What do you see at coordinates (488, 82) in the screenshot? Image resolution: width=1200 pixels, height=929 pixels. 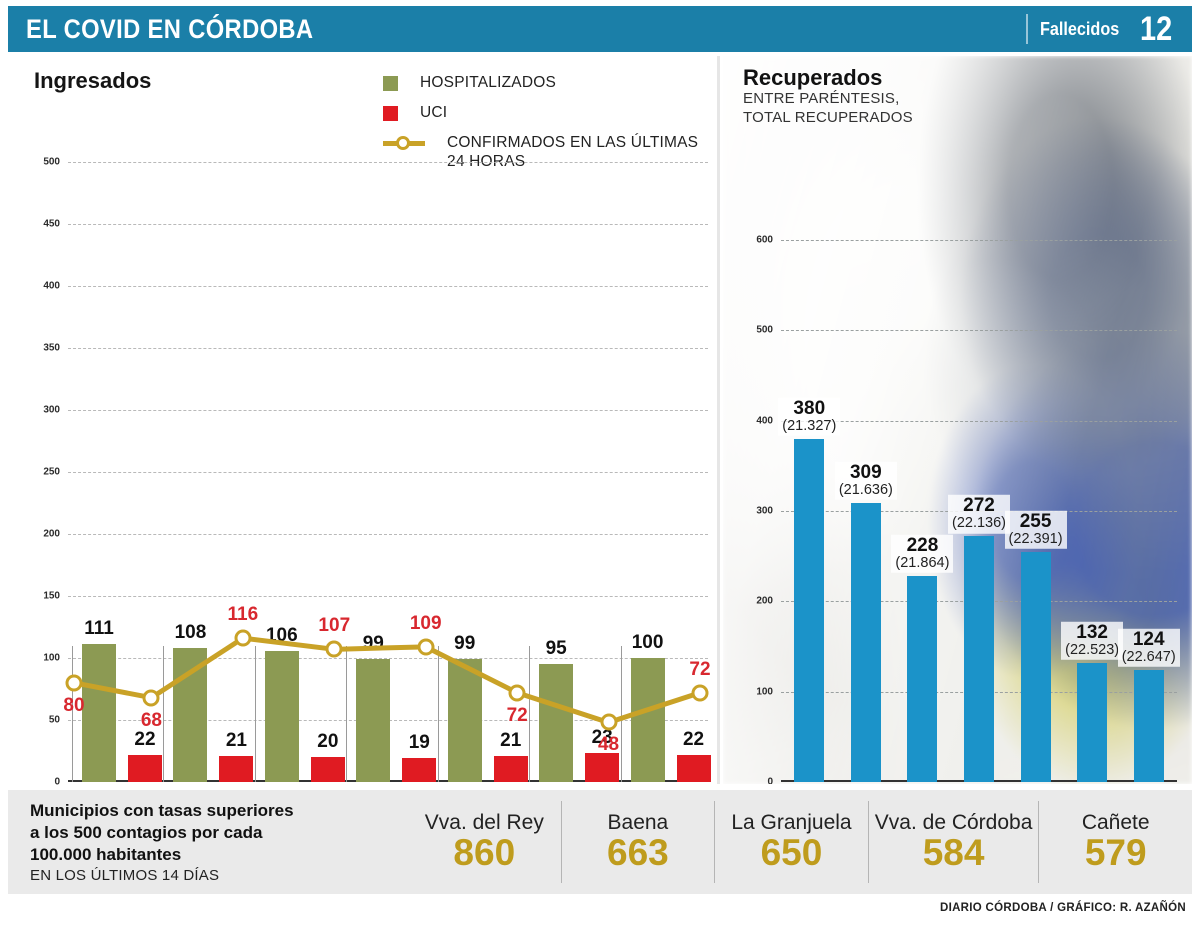 I see `legend-label: HOSPITALIZADOS` at bounding box center [488, 82].